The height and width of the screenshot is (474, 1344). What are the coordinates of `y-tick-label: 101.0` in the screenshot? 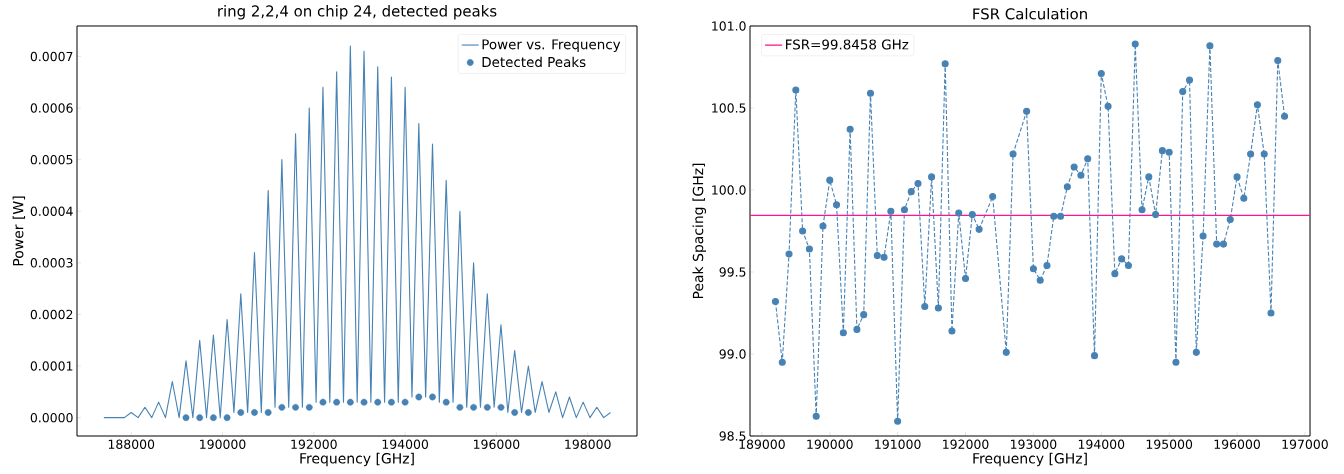 It's located at (729, 26).